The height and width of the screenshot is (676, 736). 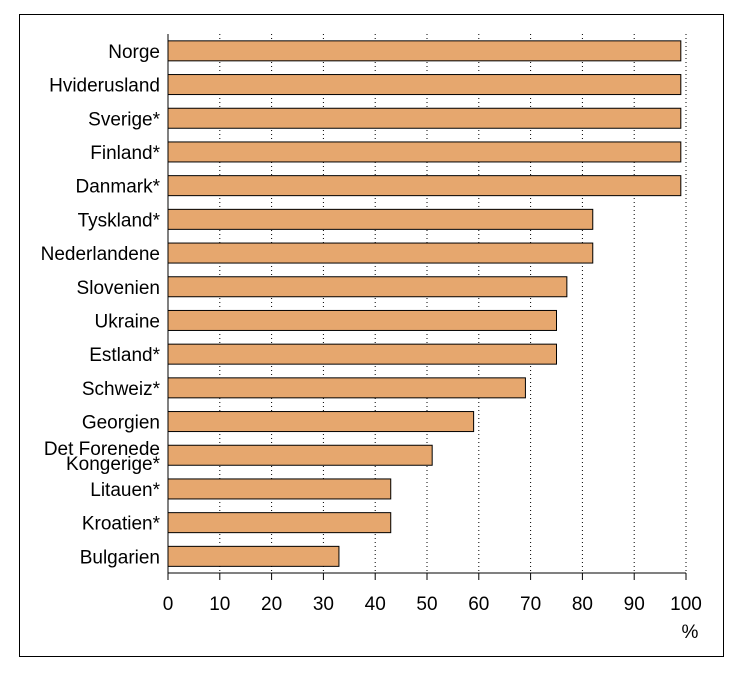 I want to click on x-tick-label-70: 70, so click(x=530, y=604).